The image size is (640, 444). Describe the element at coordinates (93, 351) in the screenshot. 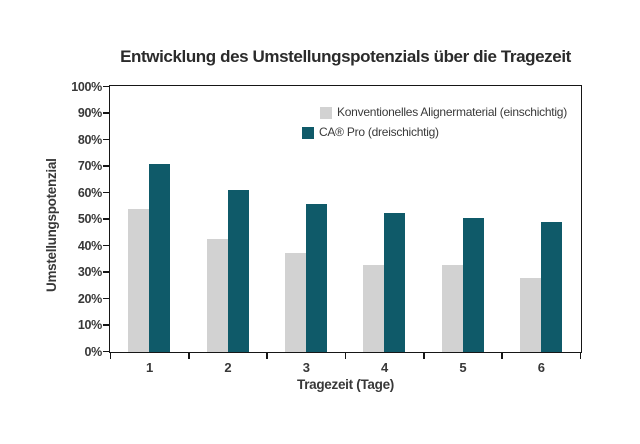

I see `y-tick-label: 0%` at that location.